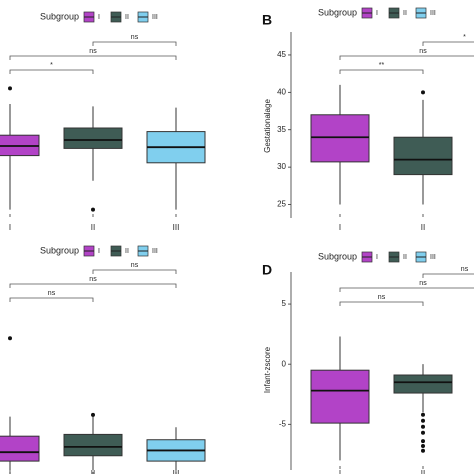  I want to click on significance-bracket: **, so click(381, 68).